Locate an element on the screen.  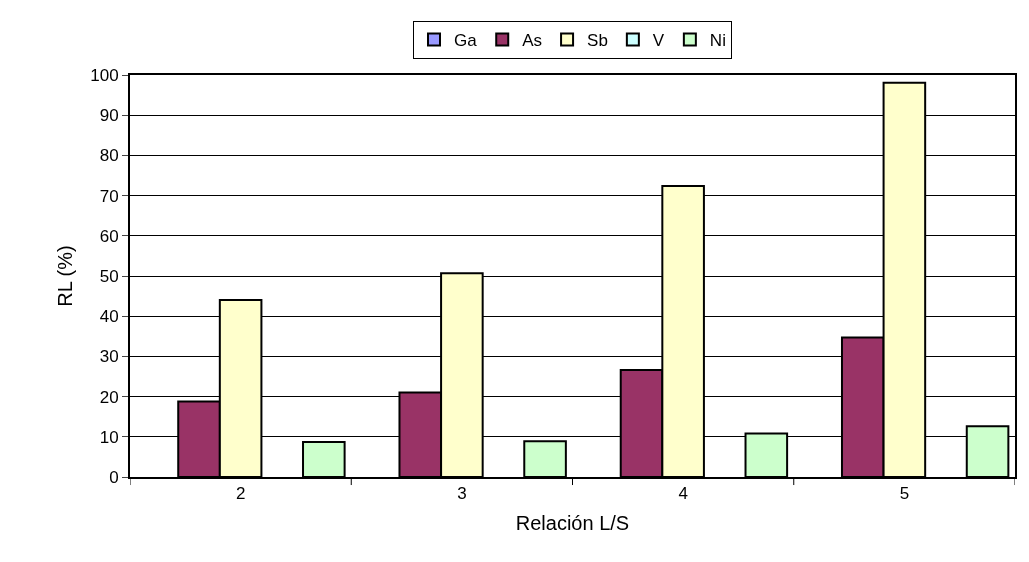
y-tick-label: 90 is located at coordinates (109, 116).